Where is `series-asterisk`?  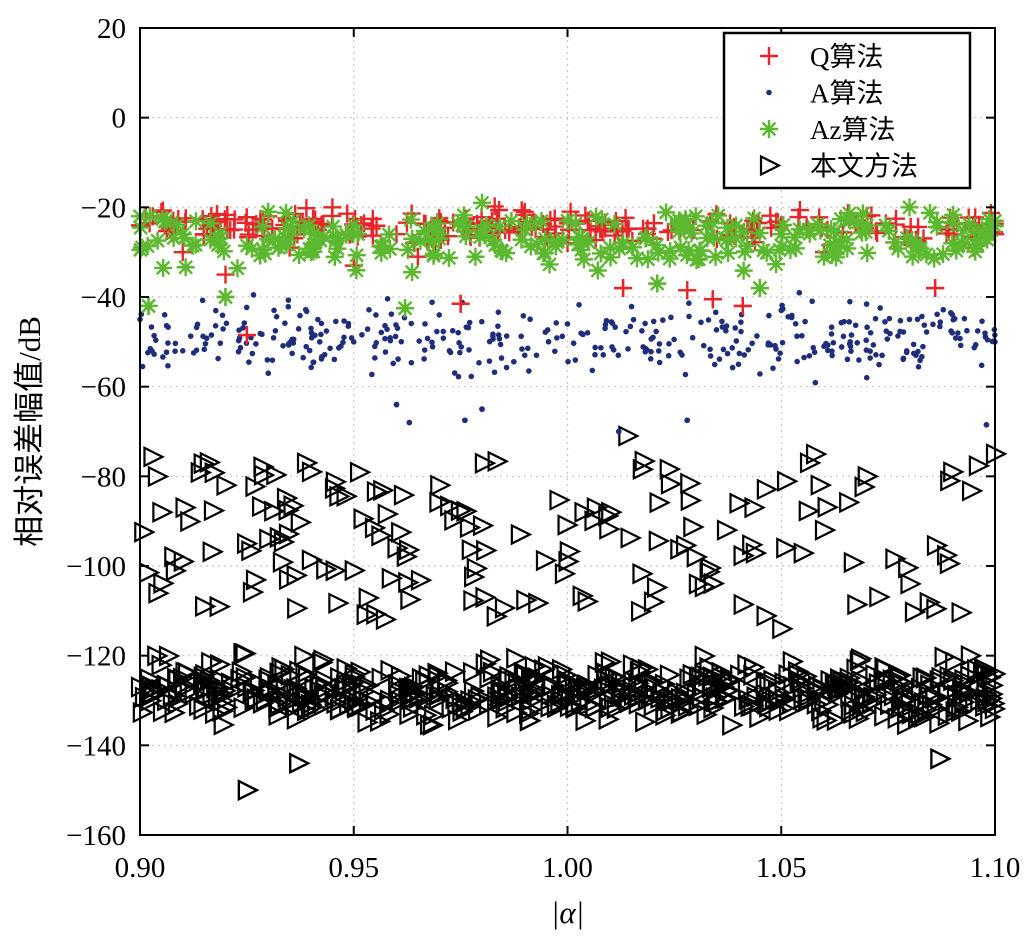
series-asterisk is located at coordinates (567, 255).